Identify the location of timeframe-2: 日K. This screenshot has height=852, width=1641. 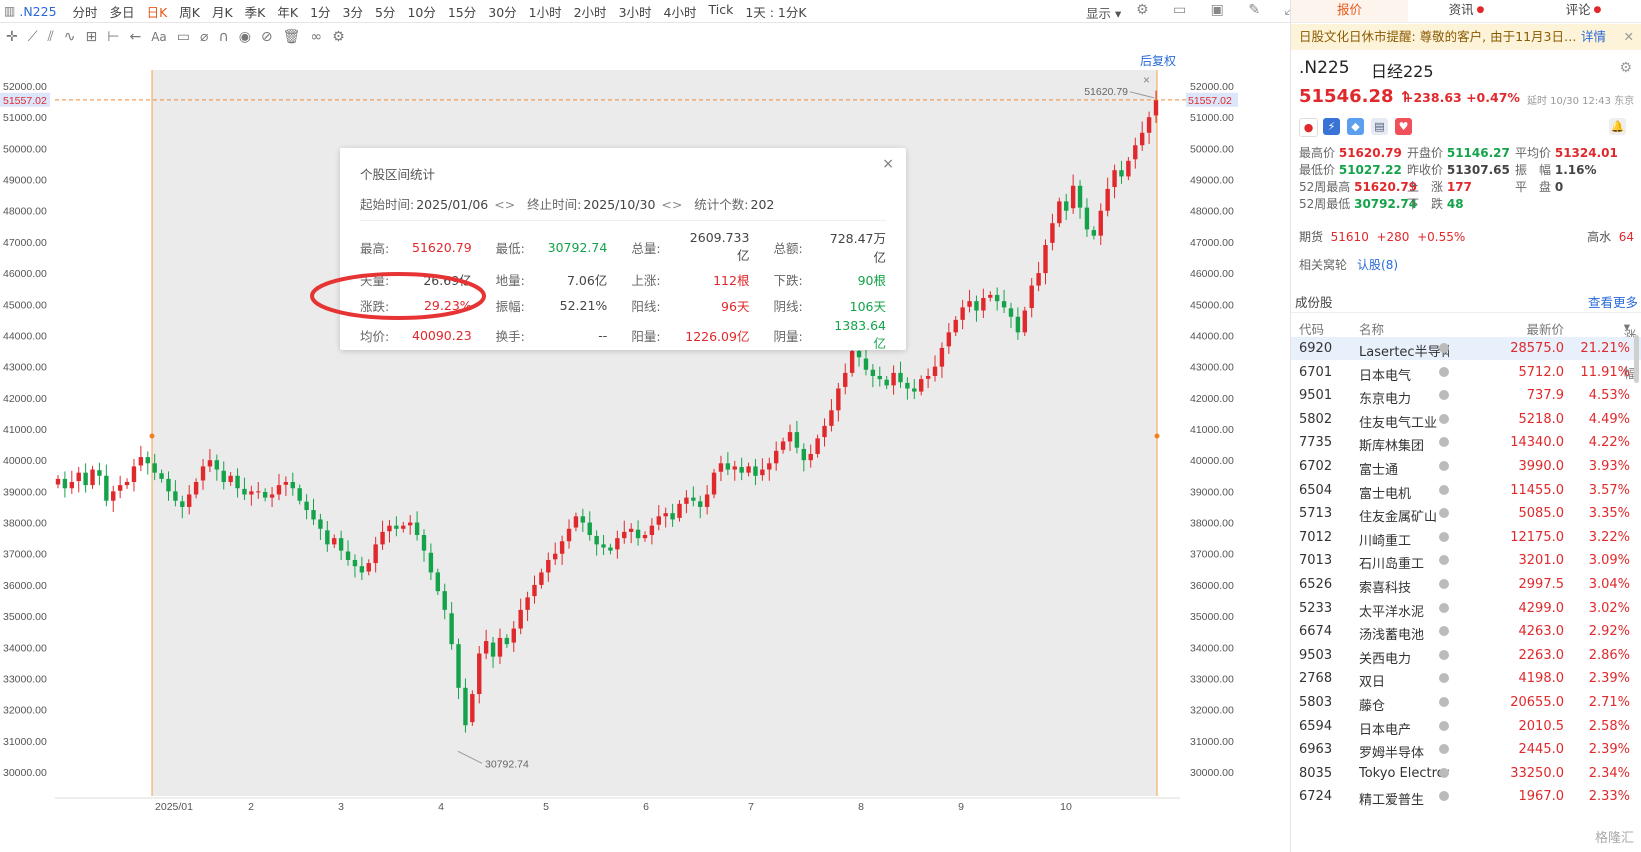
(157, 12).